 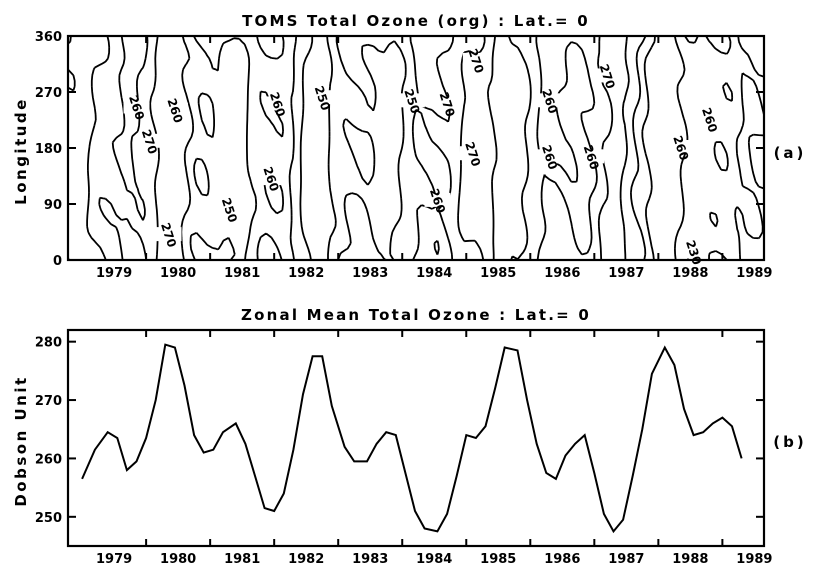 What do you see at coordinates (789, 442) in the screenshot?
I see `panel-label-b: (b)` at bounding box center [789, 442].